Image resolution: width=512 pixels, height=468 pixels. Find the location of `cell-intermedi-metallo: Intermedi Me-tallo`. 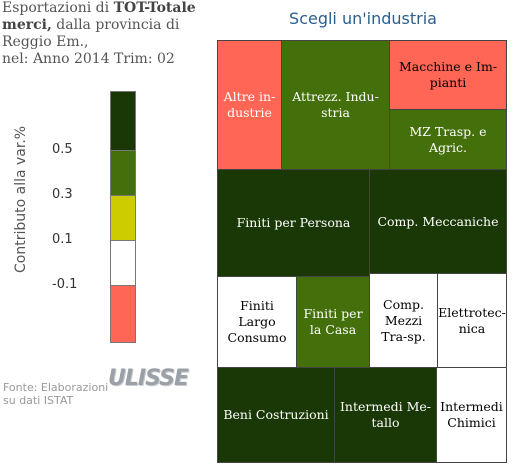

cell-intermedi-metallo: Intermedi Me-tallo is located at coordinates (385, 415).